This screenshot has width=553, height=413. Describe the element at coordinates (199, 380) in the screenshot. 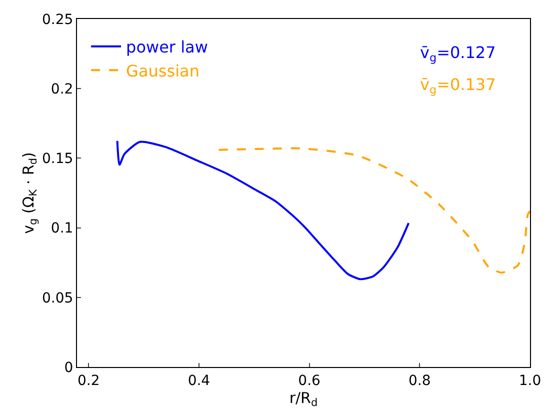

I see `x-tick-label: 0.4` at that location.